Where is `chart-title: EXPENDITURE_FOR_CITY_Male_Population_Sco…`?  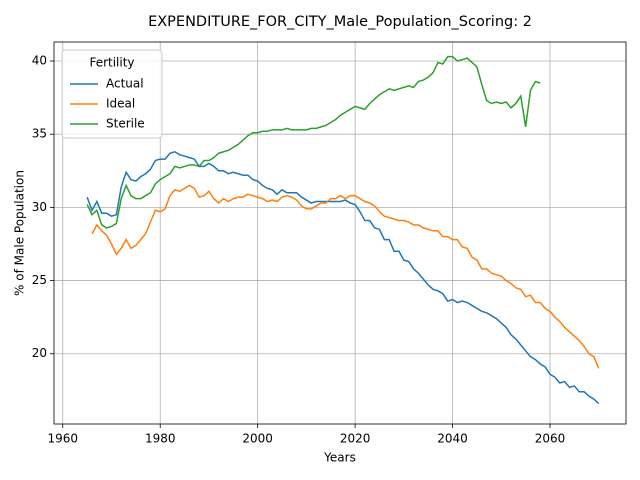
chart-title: EXPENDITURE_FOR_CITY_Male_Population_Sco… is located at coordinates (340, 22).